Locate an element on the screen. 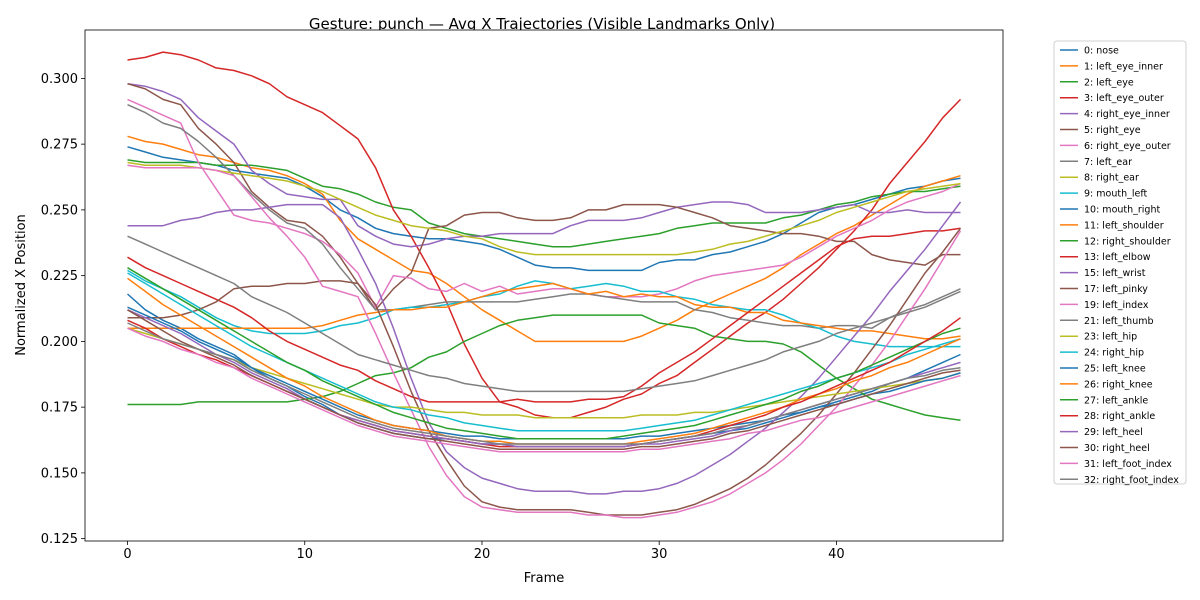 This screenshot has width=1200, height=600. legend-label-1: 1: left_eye_inner is located at coordinates (1123, 66).